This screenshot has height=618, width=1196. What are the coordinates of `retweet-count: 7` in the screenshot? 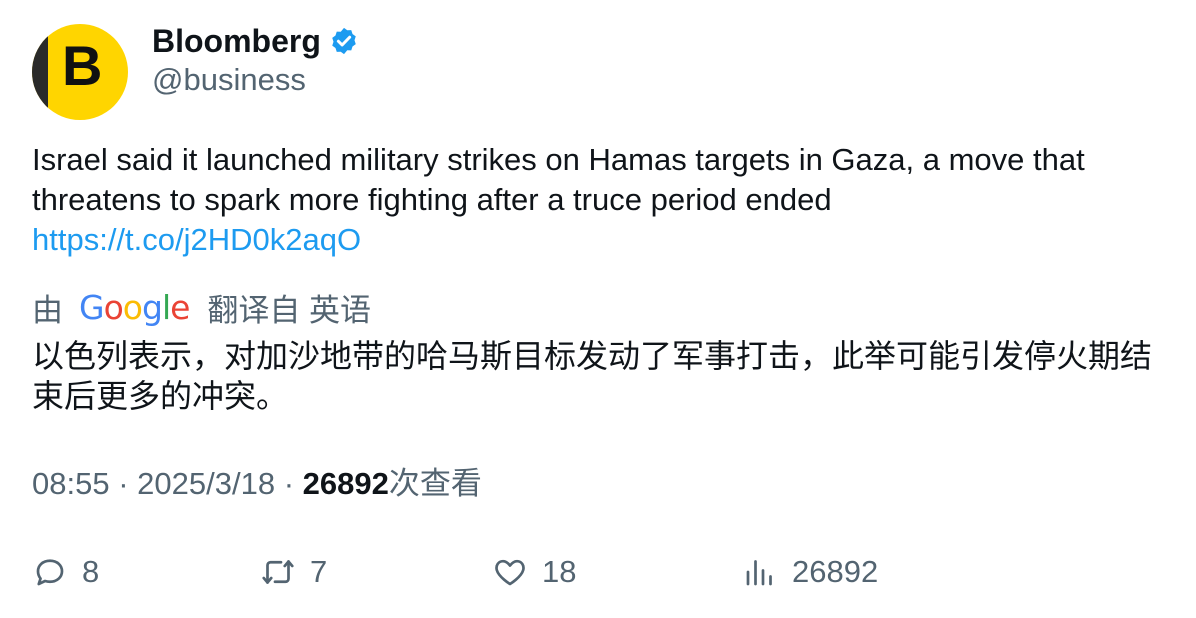 It's located at (319, 571).